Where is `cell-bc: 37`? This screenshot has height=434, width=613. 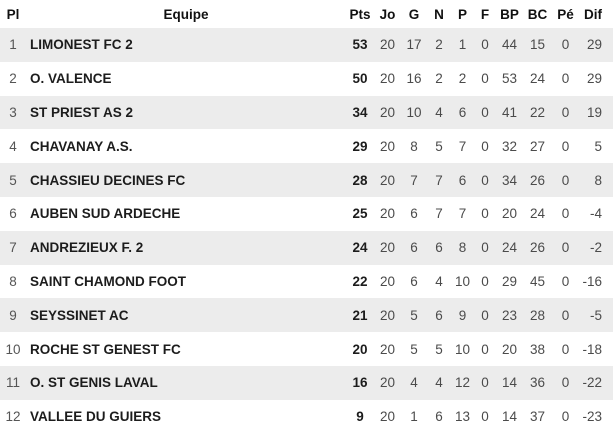 cell-bc: 37 is located at coordinates (537, 417).